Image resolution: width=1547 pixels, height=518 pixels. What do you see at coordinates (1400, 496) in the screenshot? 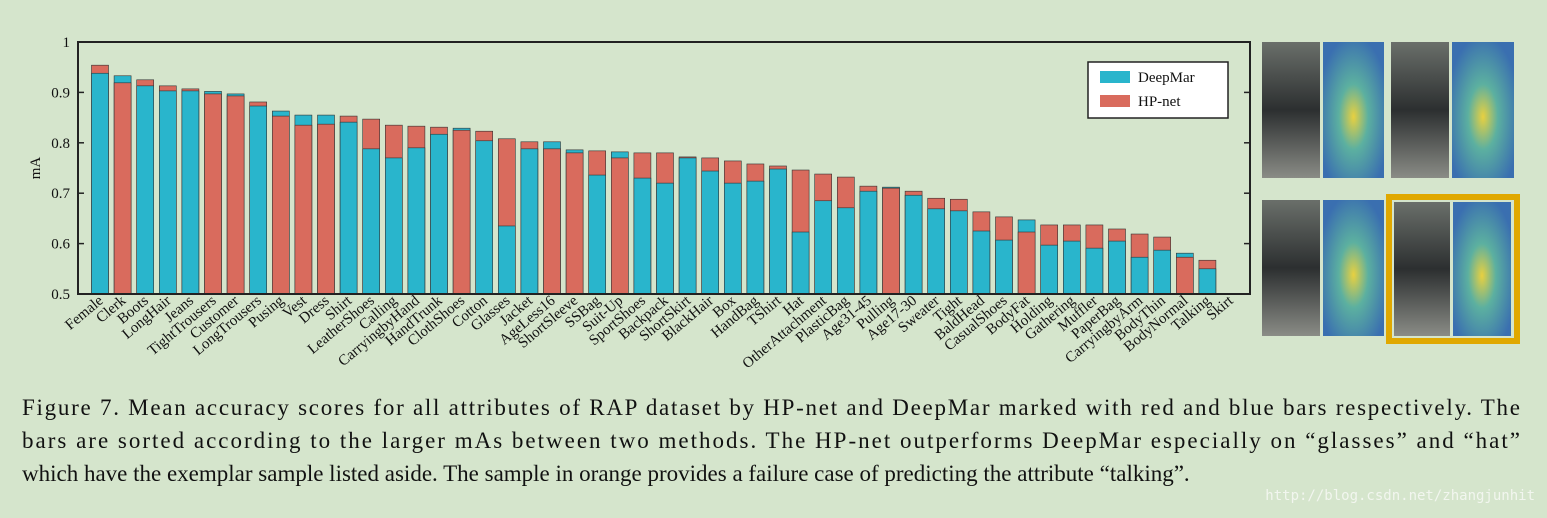
I see `watermark: http://blog.csdn.net/zhangjunhit` at bounding box center [1400, 496].